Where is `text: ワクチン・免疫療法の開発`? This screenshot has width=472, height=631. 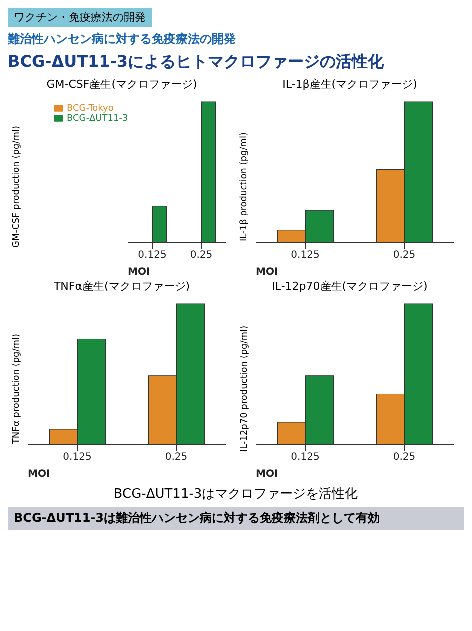 text: ワクチン・免疫療法の開発 is located at coordinates (80, 17).